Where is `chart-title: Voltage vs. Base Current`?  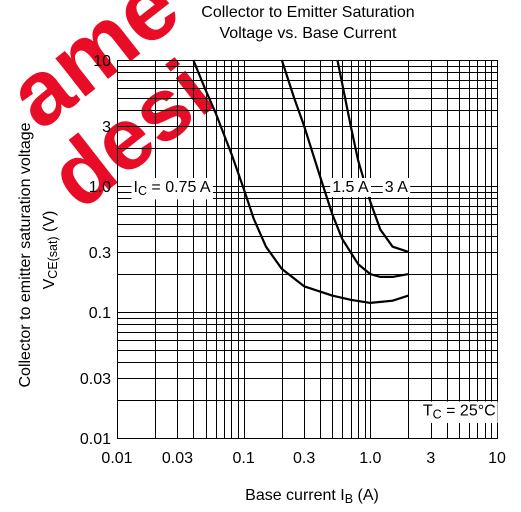
chart-title: Voltage vs. Base Current is located at coordinates (309, 33).